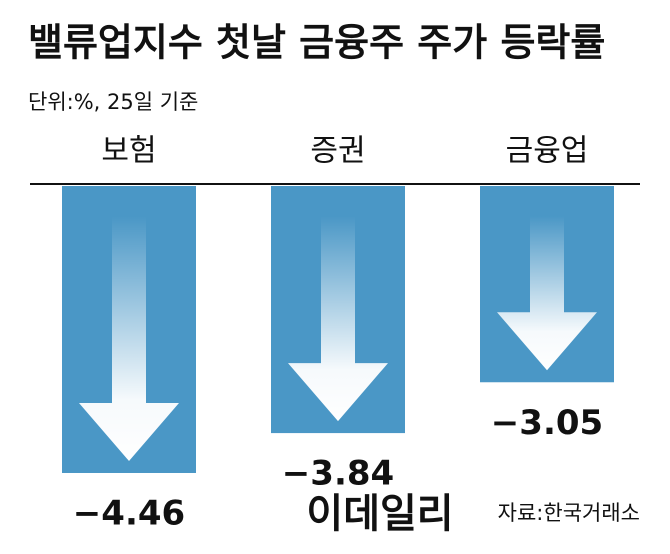  Describe the element at coordinates (569, 513) in the screenshot. I see `source-note: 자료:한국거래소` at that location.